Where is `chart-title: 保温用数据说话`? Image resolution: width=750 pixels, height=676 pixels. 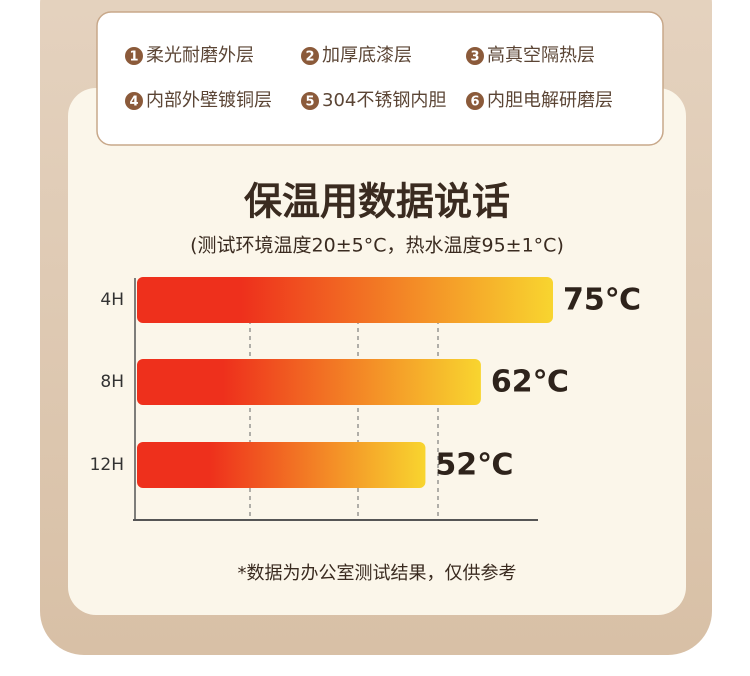
chart-title: 保温用数据说话 is located at coordinates (377, 202).